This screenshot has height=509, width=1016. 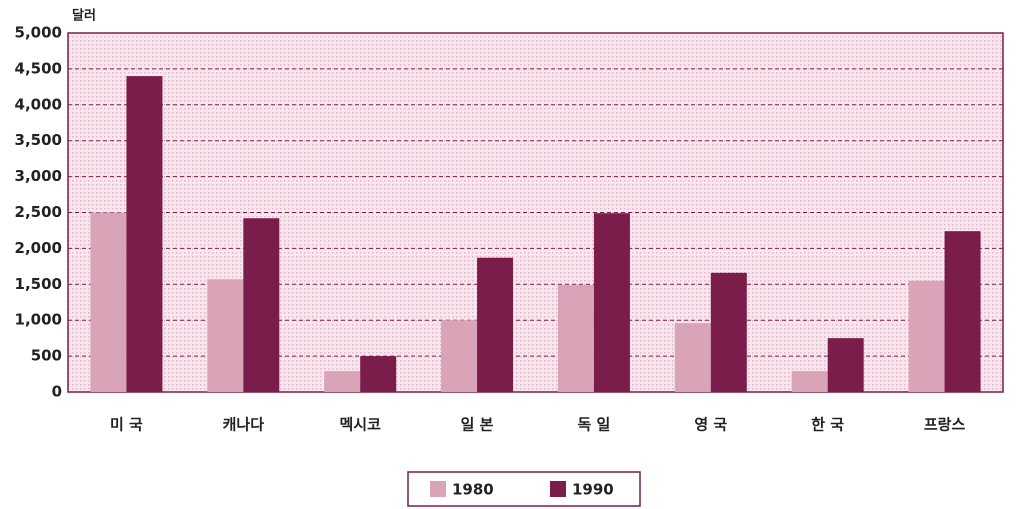 What do you see at coordinates (38, 140) in the screenshot?
I see `y-tick-label: 3,500` at bounding box center [38, 140].